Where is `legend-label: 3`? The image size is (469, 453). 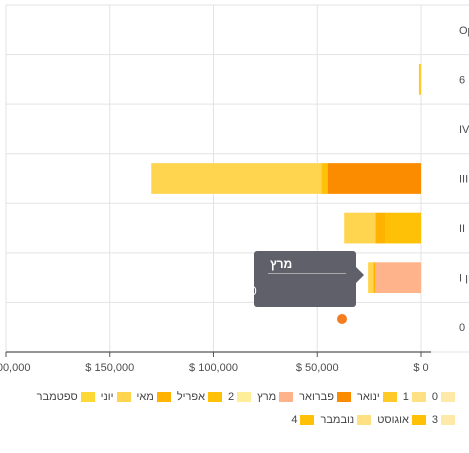
legend-label: 3 is located at coordinates (434, 420).